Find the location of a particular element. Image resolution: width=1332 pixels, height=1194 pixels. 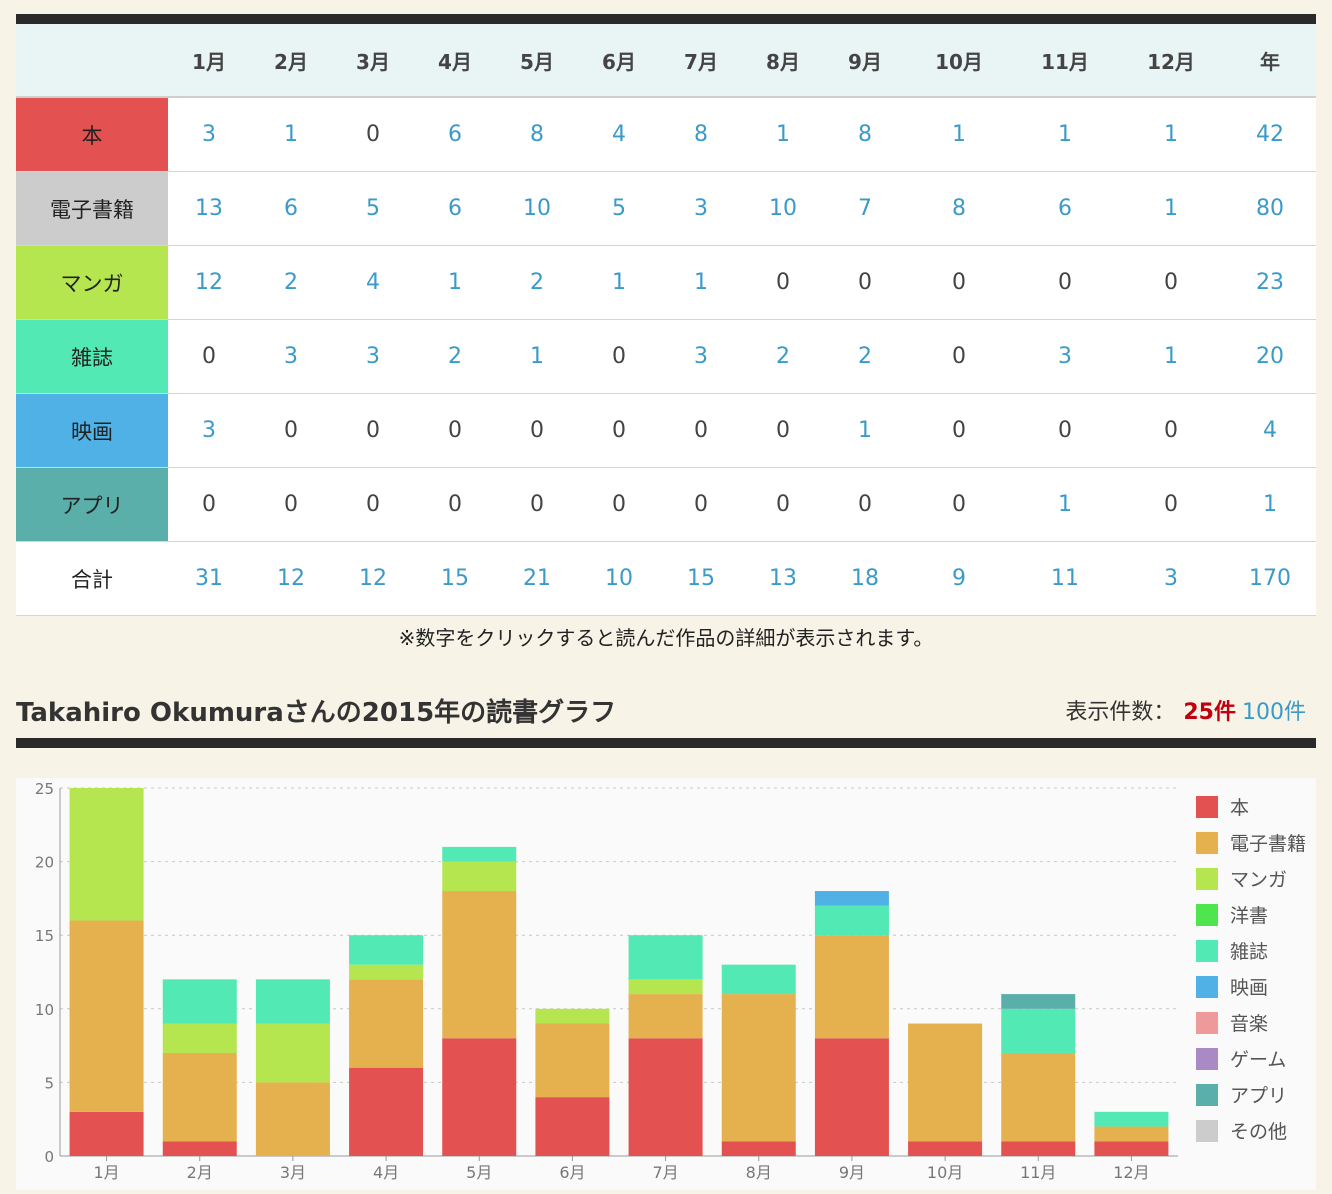

category-label: 合計 is located at coordinates (92, 578).